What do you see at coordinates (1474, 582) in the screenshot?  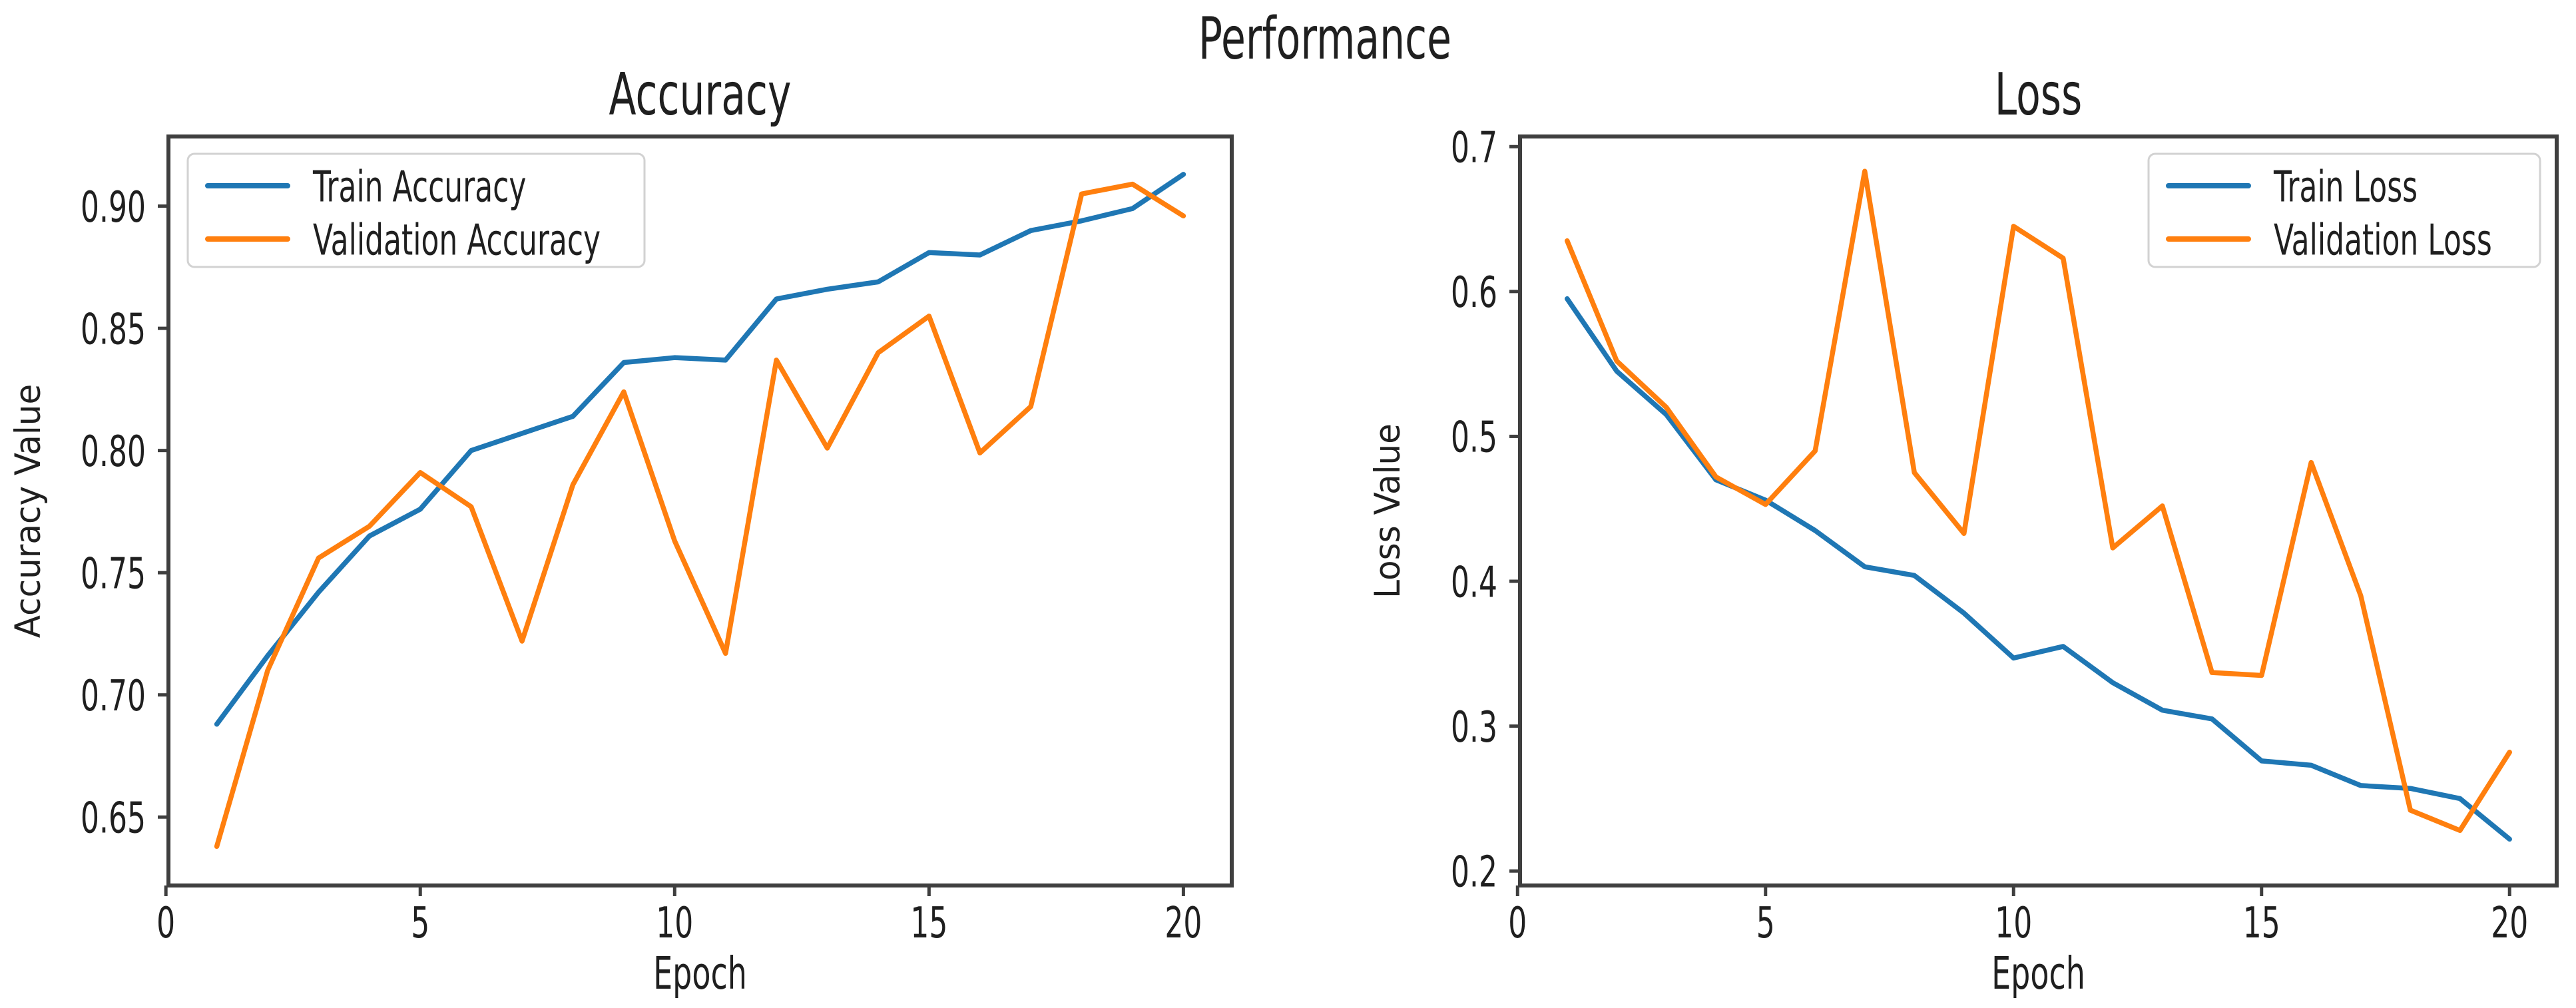 I see `y-tick-label: 0.4` at bounding box center [1474, 582].